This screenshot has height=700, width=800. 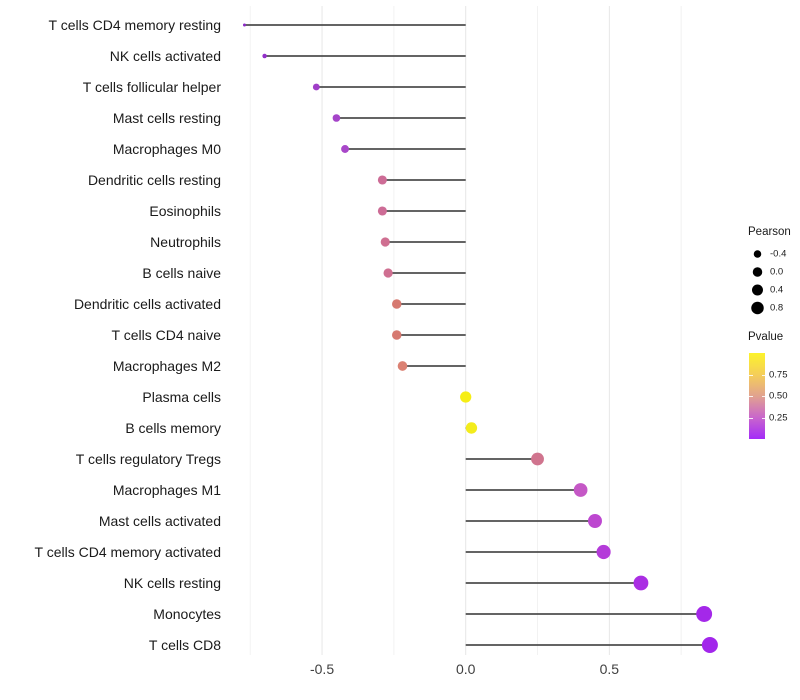 What do you see at coordinates (181, 397) in the screenshot?
I see `category-label: Plasma cells` at bounding box center [181, 397].